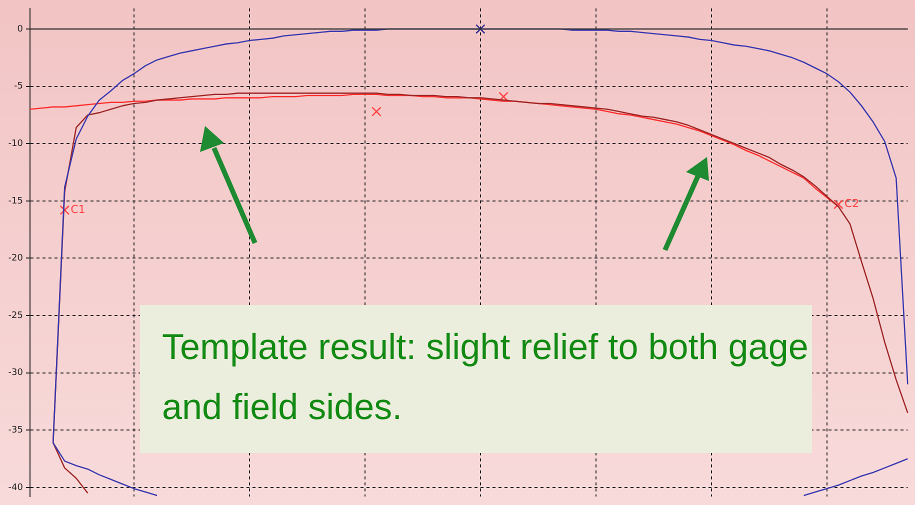 Image resolution: width=915 pixels, height=505 pixels. Describe the element at coordinates (16, 143) in the screenshot. I see `y-tick-label: -10` at that location.